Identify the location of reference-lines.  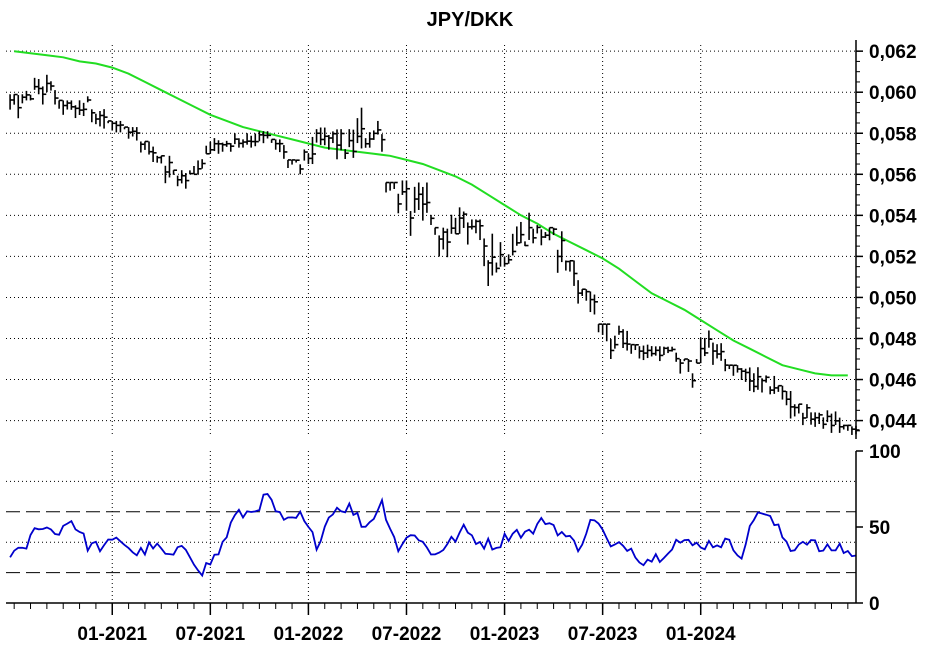
(431, 527).